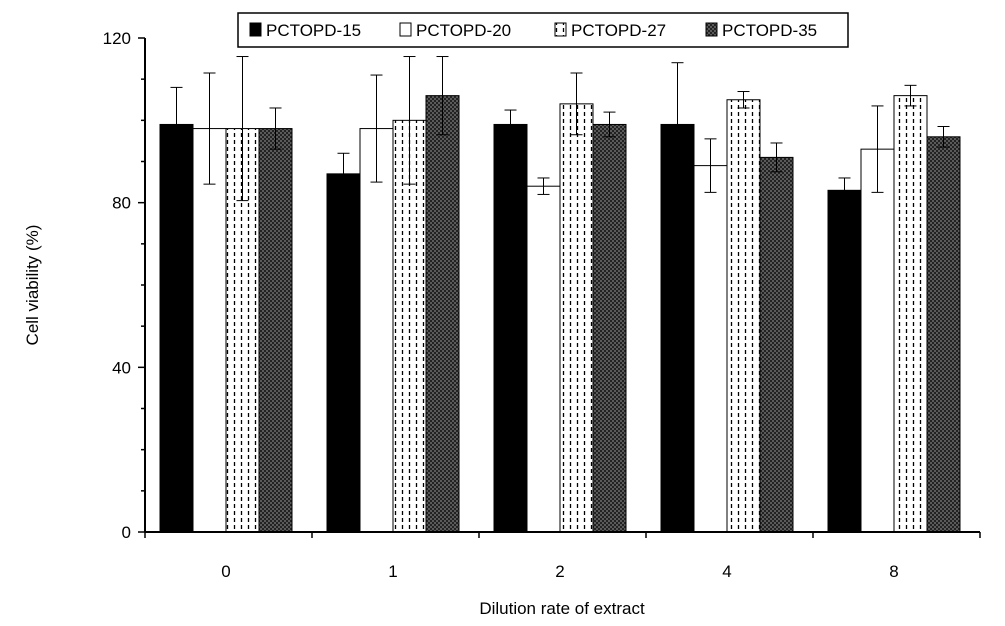  Describe the element at coordinates (559, 571) in the screenshot. I see `x-tick-label-2: 2` at that location.